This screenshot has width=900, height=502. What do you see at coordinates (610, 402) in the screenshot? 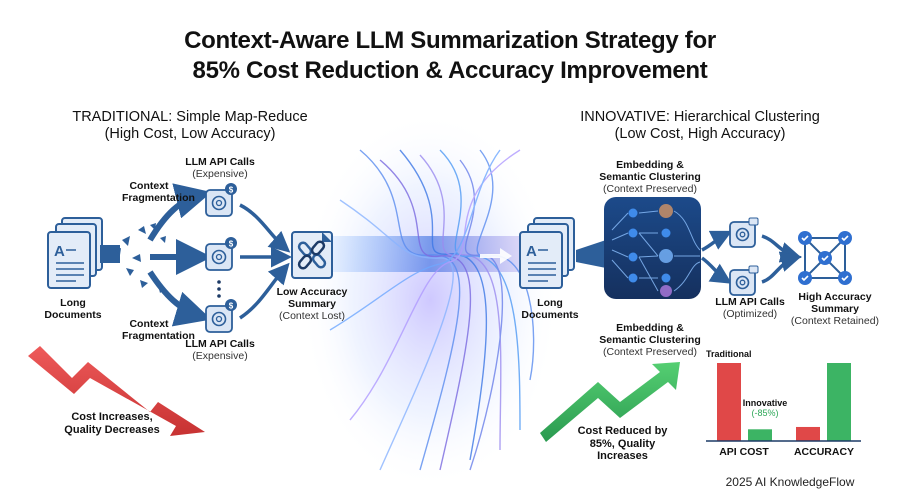
I see `cost-reduction-arrow` at bounding box center [610, 402].